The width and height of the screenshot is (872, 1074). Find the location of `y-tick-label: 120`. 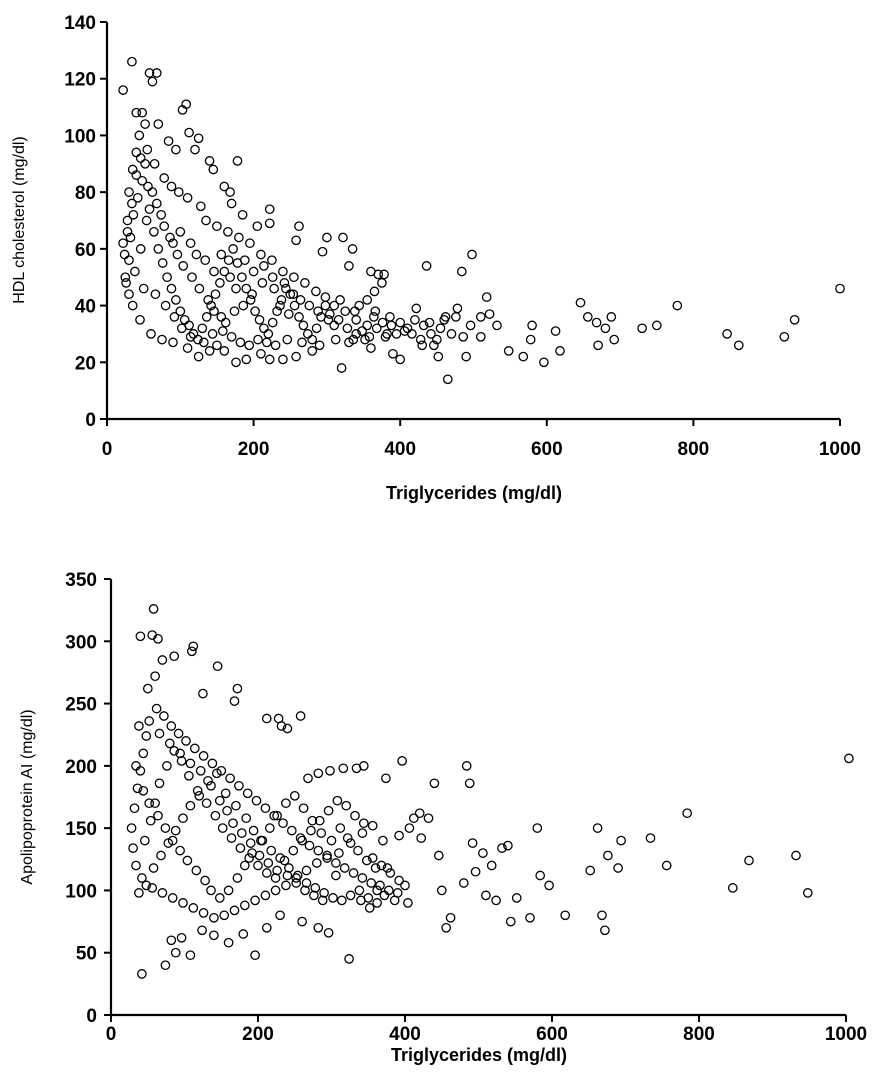

y-tick-label: 120 is located at coordinates (80, 80).